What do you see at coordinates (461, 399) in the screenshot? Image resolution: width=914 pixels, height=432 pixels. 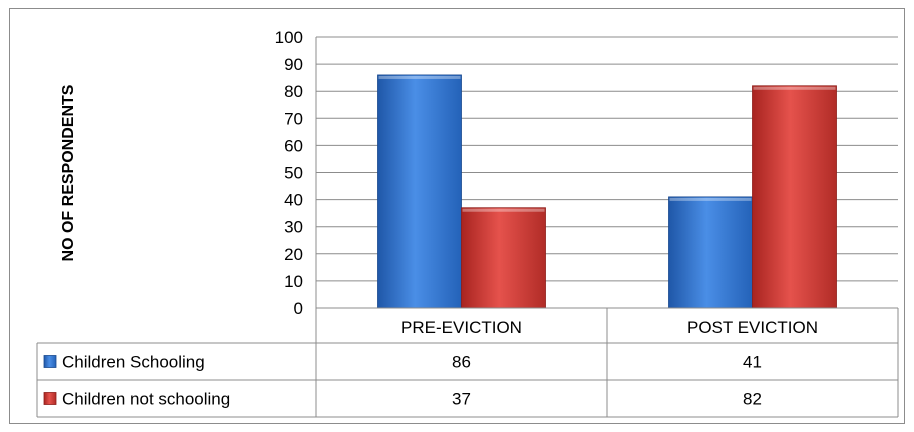 I see `data-label-1-0: 37` at bounding box center [461, 399].